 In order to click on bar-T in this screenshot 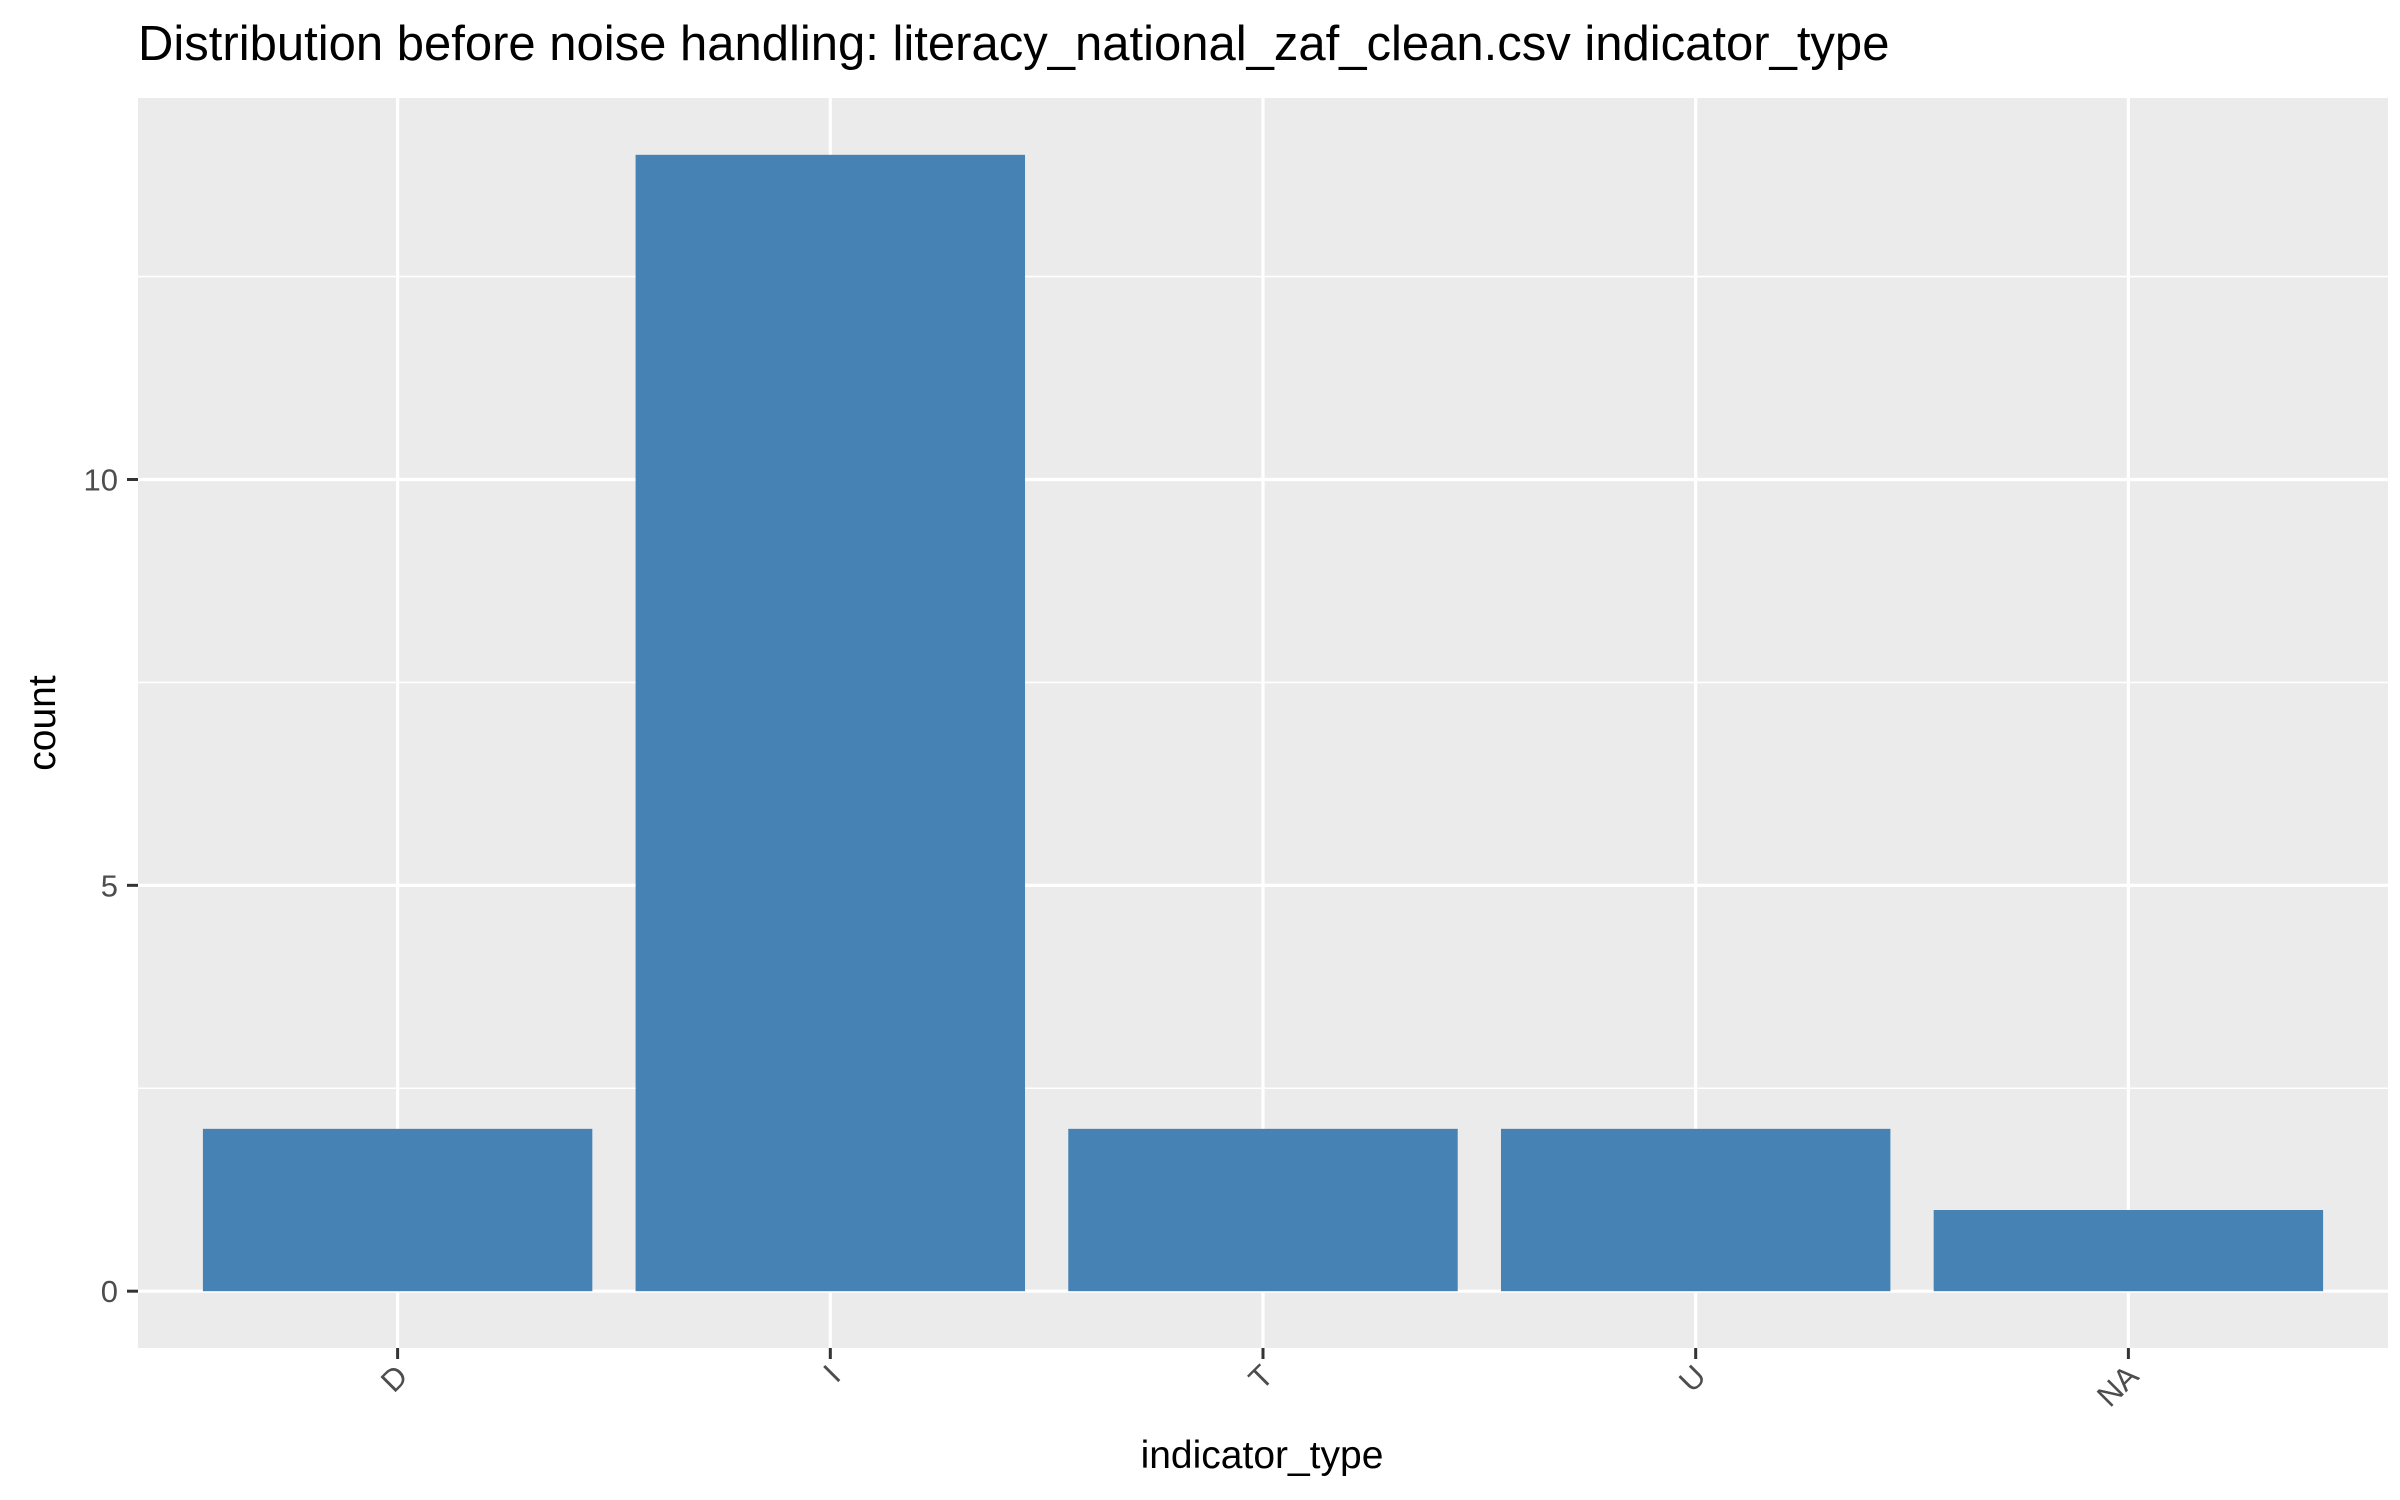, I will do `click(1263, 1210)`.